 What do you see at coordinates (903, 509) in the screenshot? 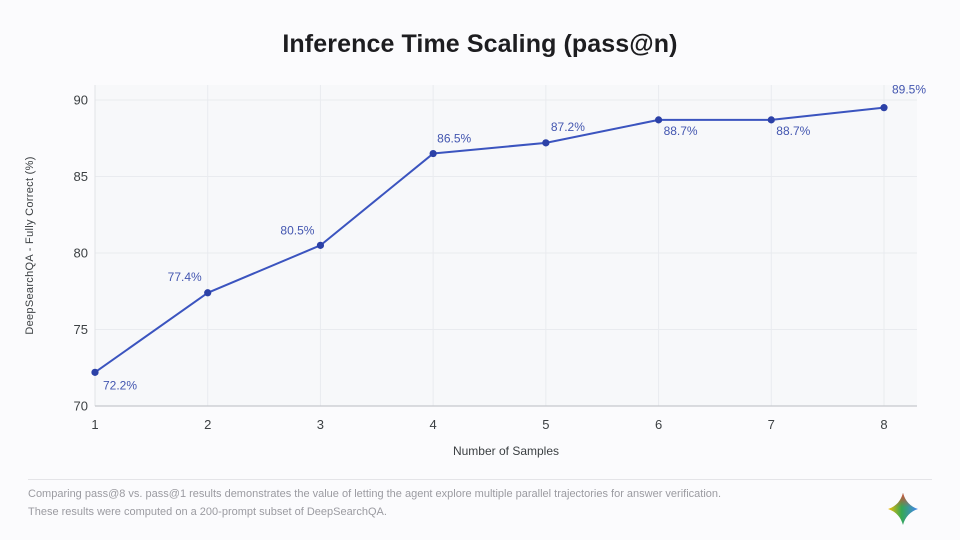
I see `gemini-sparkle-icon` at bounding box center [903, 509].